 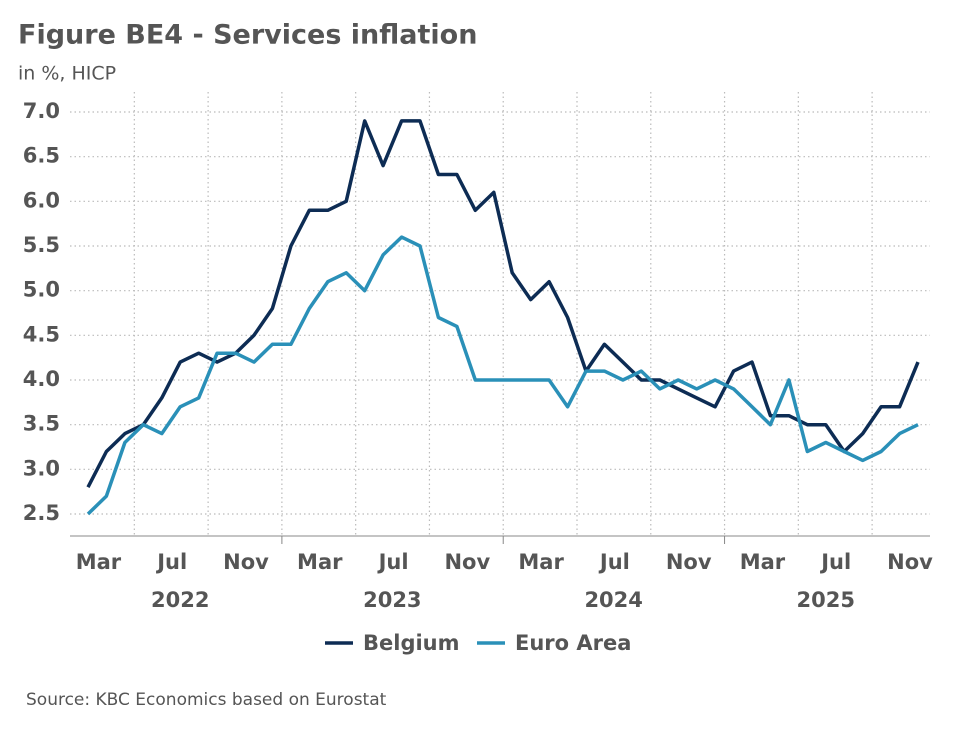 What do you see at coordinates (247, 35) in the screenshot?
I see `chart-title: Figure BE4 - Services inflation` at bounding box center [247, 35].